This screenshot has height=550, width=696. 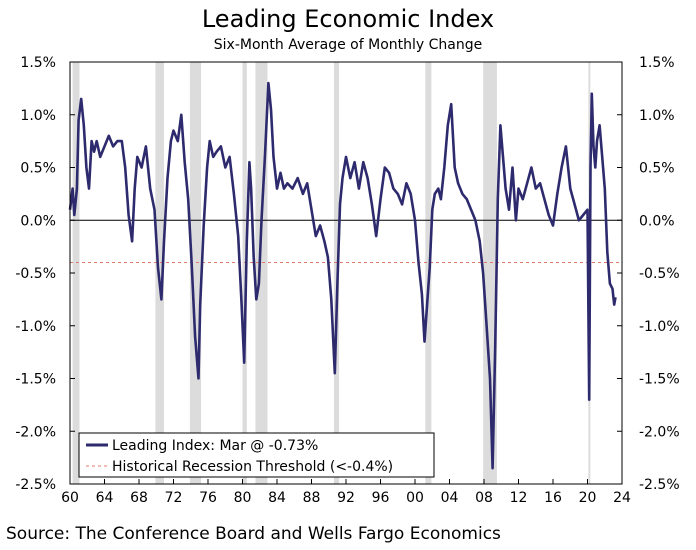 I want to click on y-tick-label-right: 1.0%, so click(x=657, y=116).